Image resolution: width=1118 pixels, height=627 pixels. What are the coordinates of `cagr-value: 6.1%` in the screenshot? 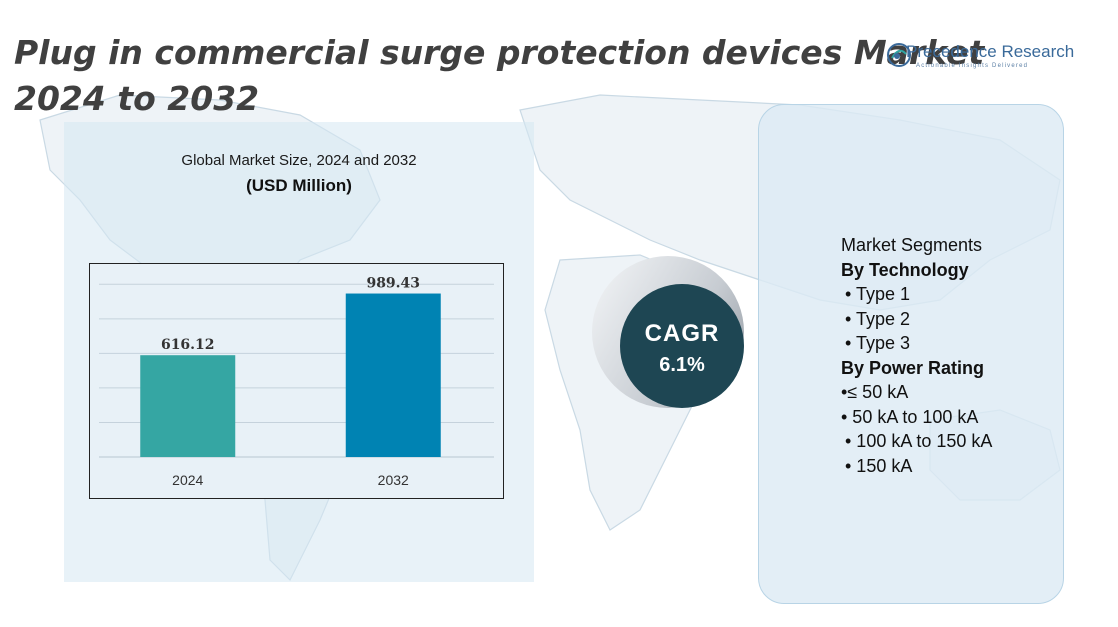 It's located at (682, 365).